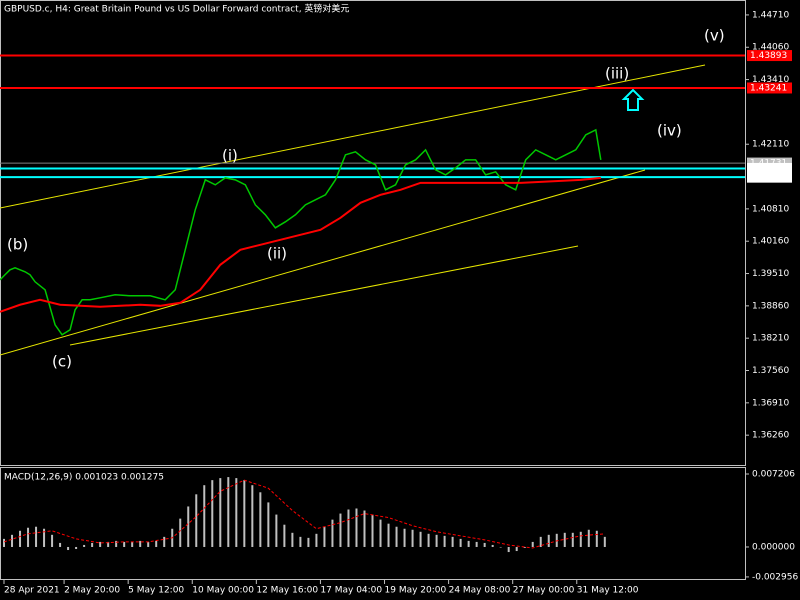  What do you see at coordinates (287, 591) in the screenshot?
I see `x-tick-label: 12 May 16:00` at bounding box center [287, 591].